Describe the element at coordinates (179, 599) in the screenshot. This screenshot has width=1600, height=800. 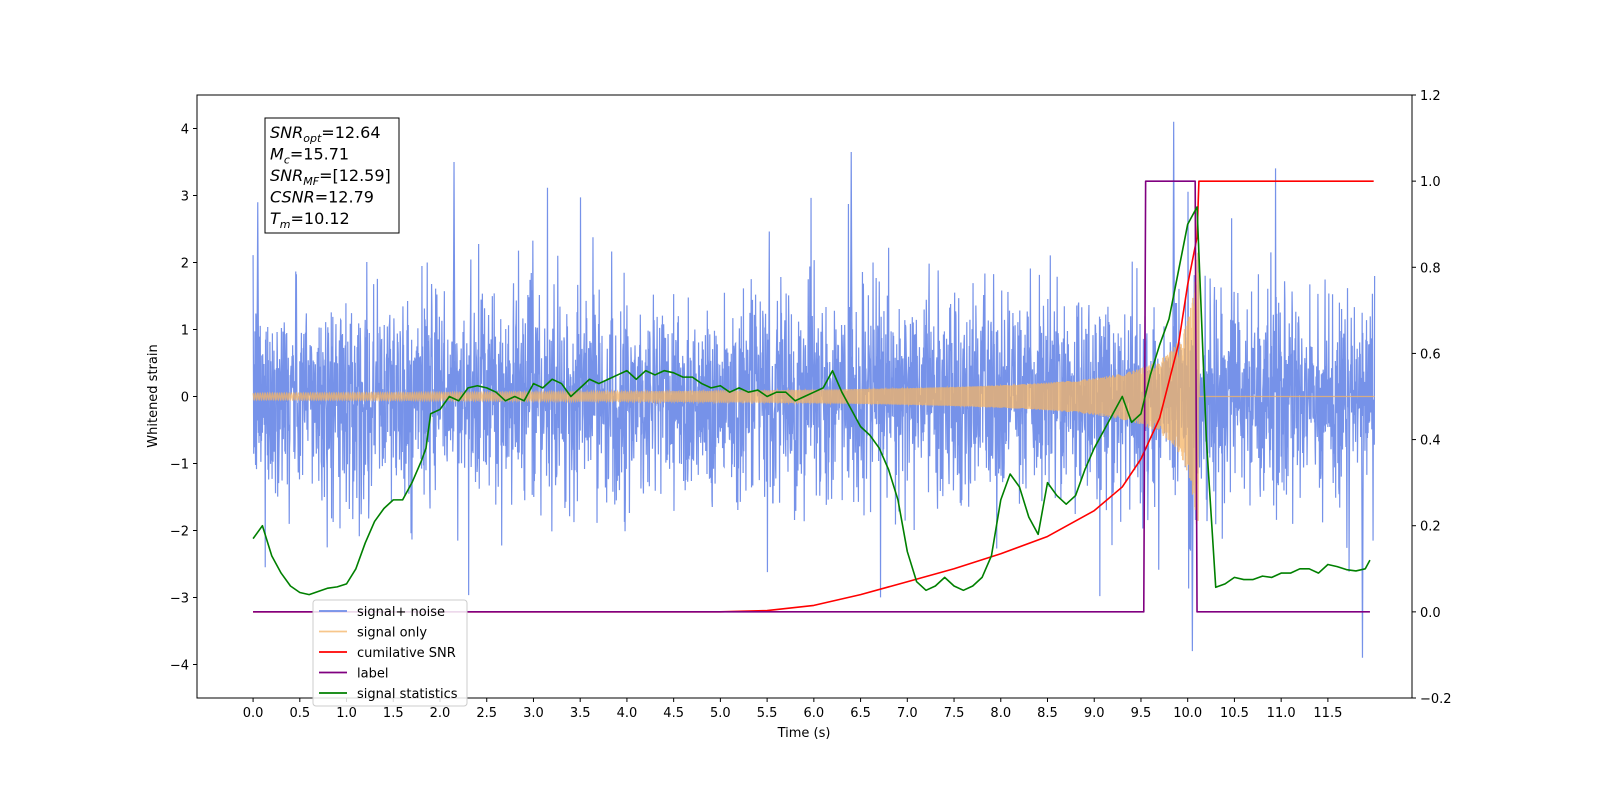
I see `y-tick-label: −3` at that location.